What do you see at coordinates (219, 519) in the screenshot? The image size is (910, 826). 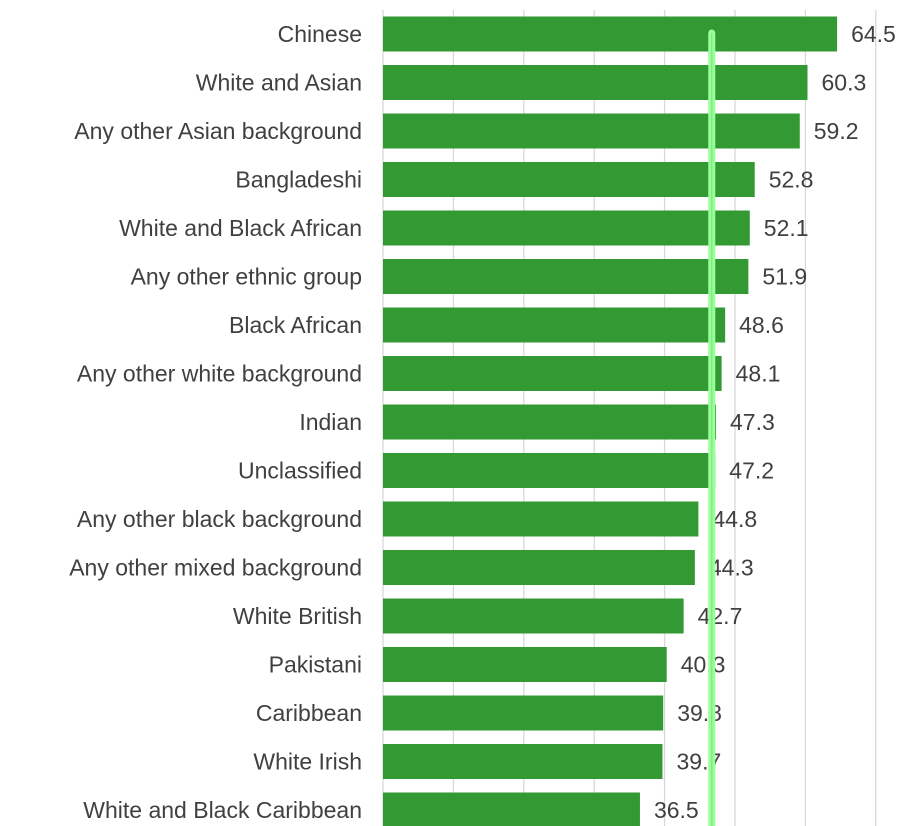 I see `category-label-any-other-black-background: Any other black background` at bounding box center [219, 519].